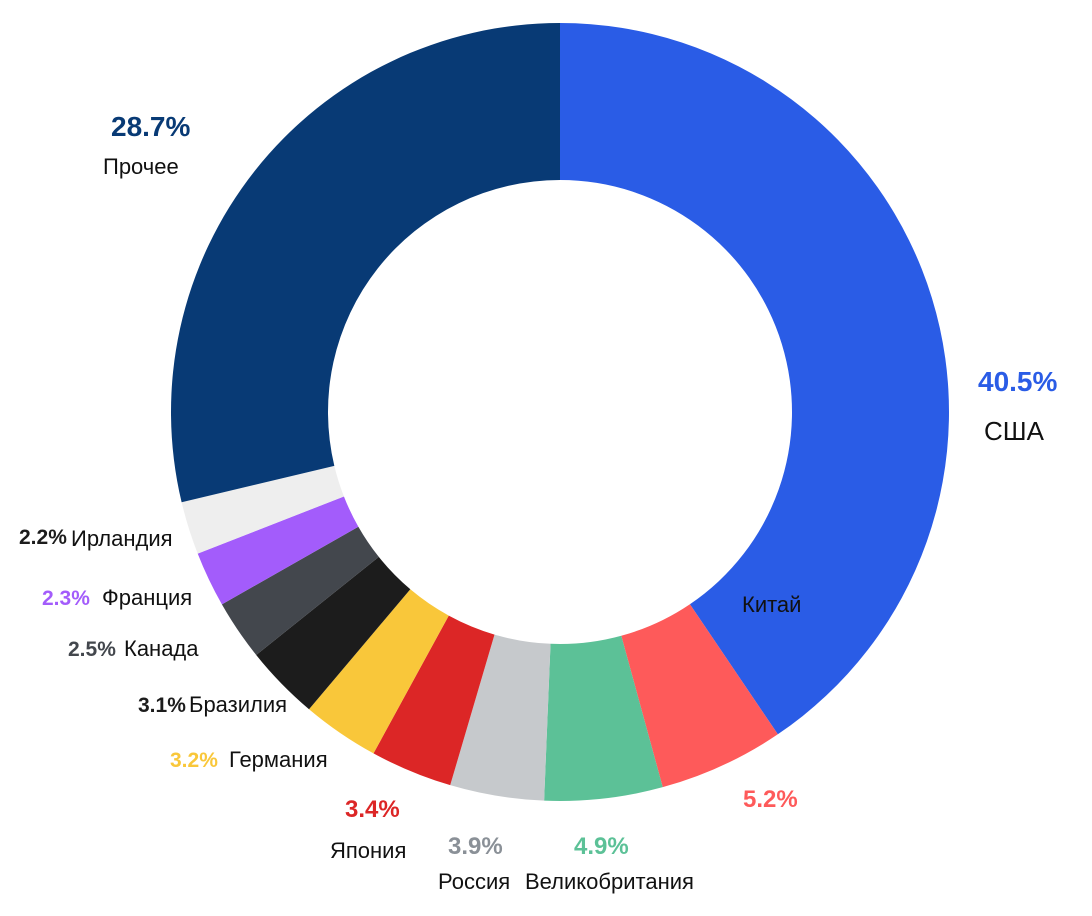 The width and height of the screenshot is (1092, 916). What do you see at coordinates (238, 704) in the screenshot?
I see `label-name-brazil: Бразилия` at bounding box center [238, 704].